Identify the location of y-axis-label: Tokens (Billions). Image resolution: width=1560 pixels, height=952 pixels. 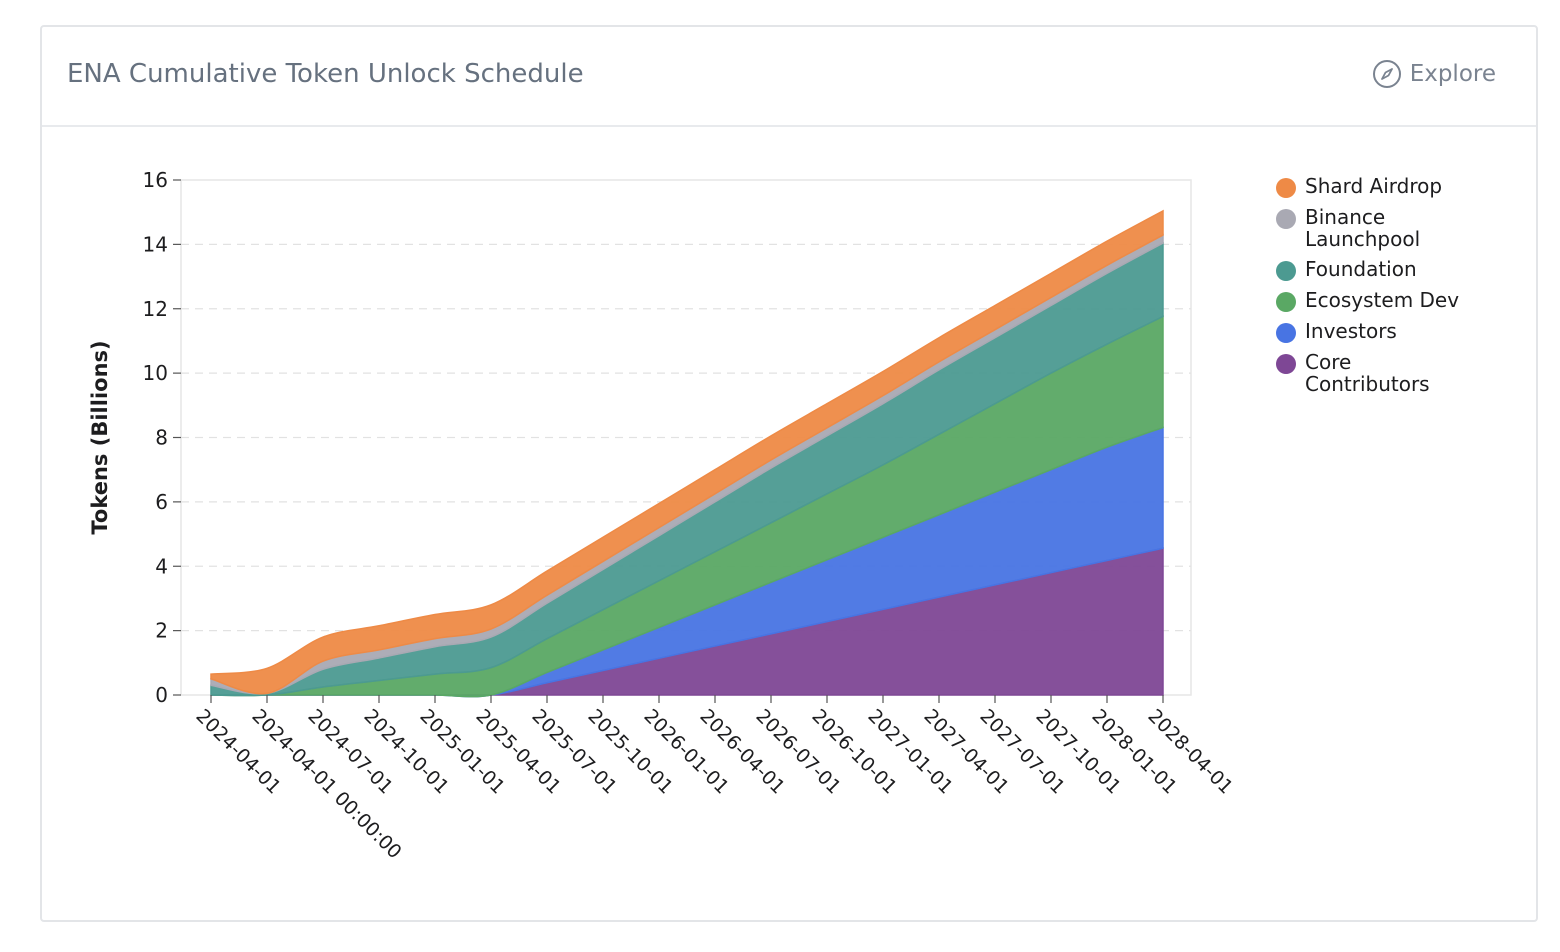
(100, 437).